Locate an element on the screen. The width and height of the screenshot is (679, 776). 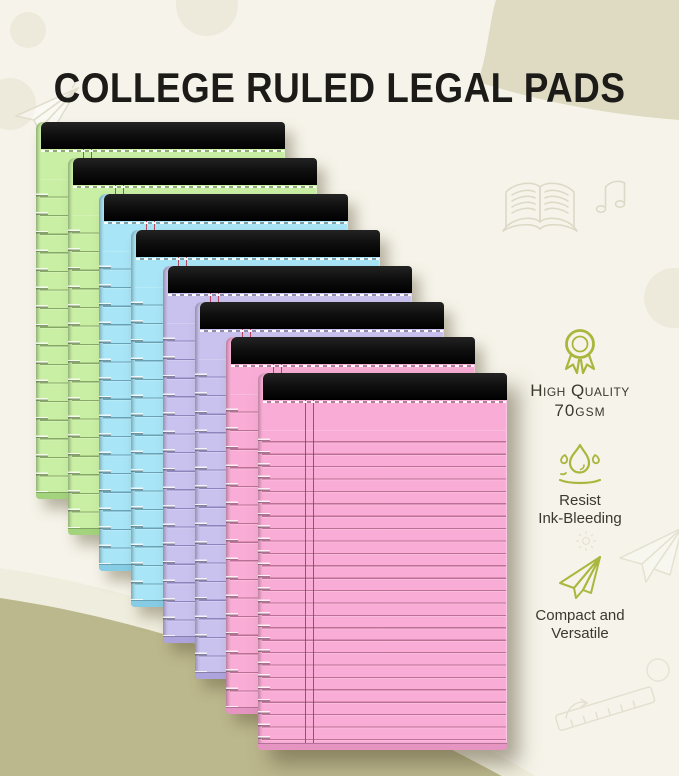
page-title: COLLEGE RULED LEGAL PADS is located at coordinates (339, 88).